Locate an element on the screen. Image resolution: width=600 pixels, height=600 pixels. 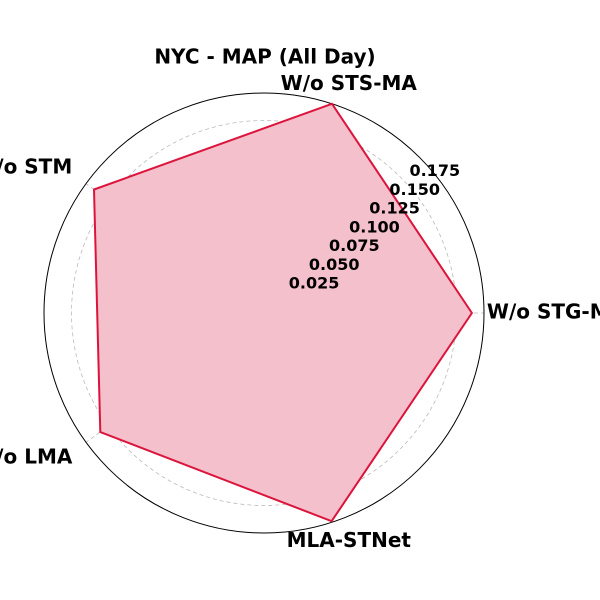
category-label: W/o STG-MA is located at coordinates (543, 312).